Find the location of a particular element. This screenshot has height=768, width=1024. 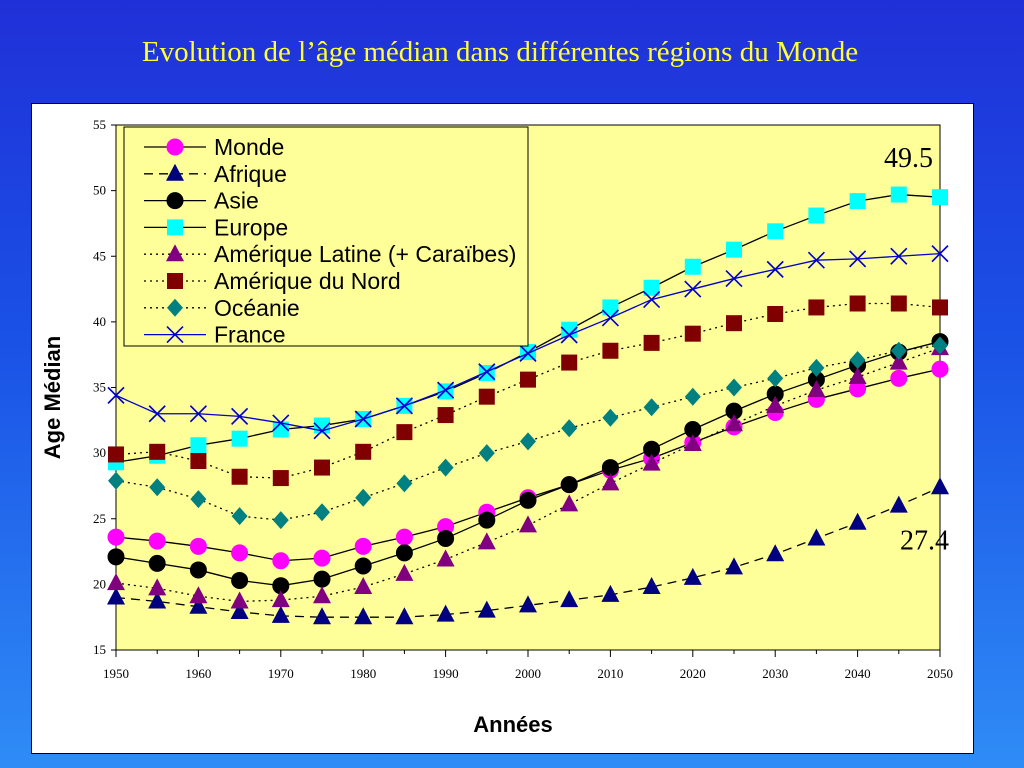

value-annotation: 27.4 is located at coordinates (924, 540).